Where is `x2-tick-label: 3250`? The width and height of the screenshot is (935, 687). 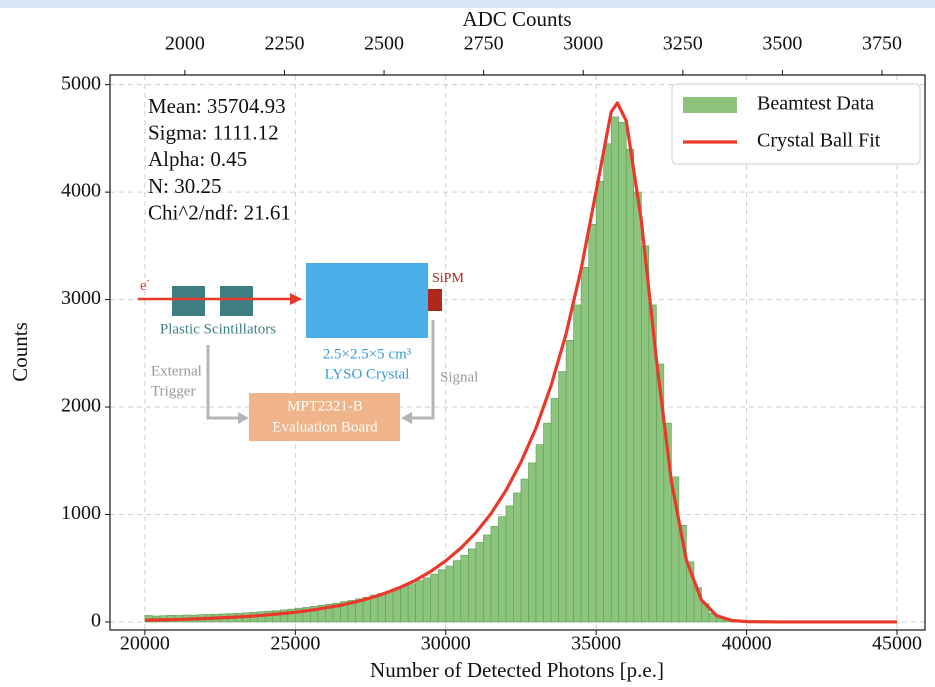
x2-tick-label: 3250 is located at coordinates (683, 44).